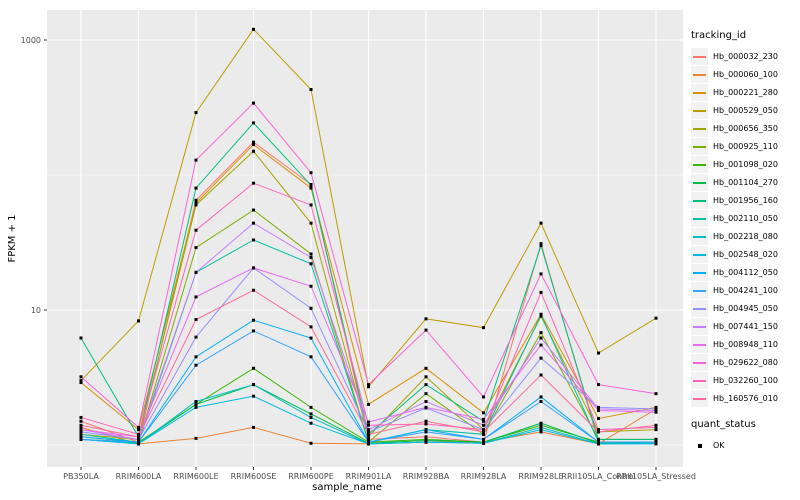 This screenshot has width=800, height=500. I want to click on legend-entry-Hb_001956_160: Hb_001956_160, so click(745, 200).